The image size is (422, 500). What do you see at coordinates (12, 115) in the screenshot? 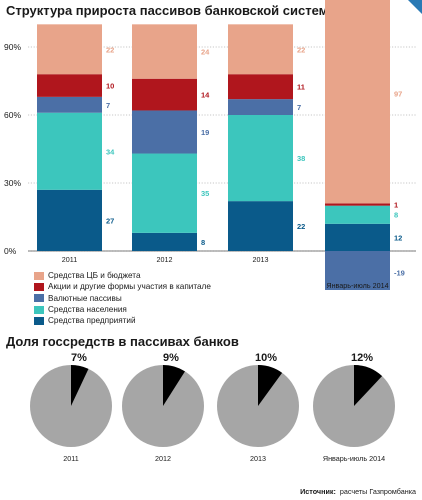
I see `y-tick-label: 60%` at bounding box center [12, 115].